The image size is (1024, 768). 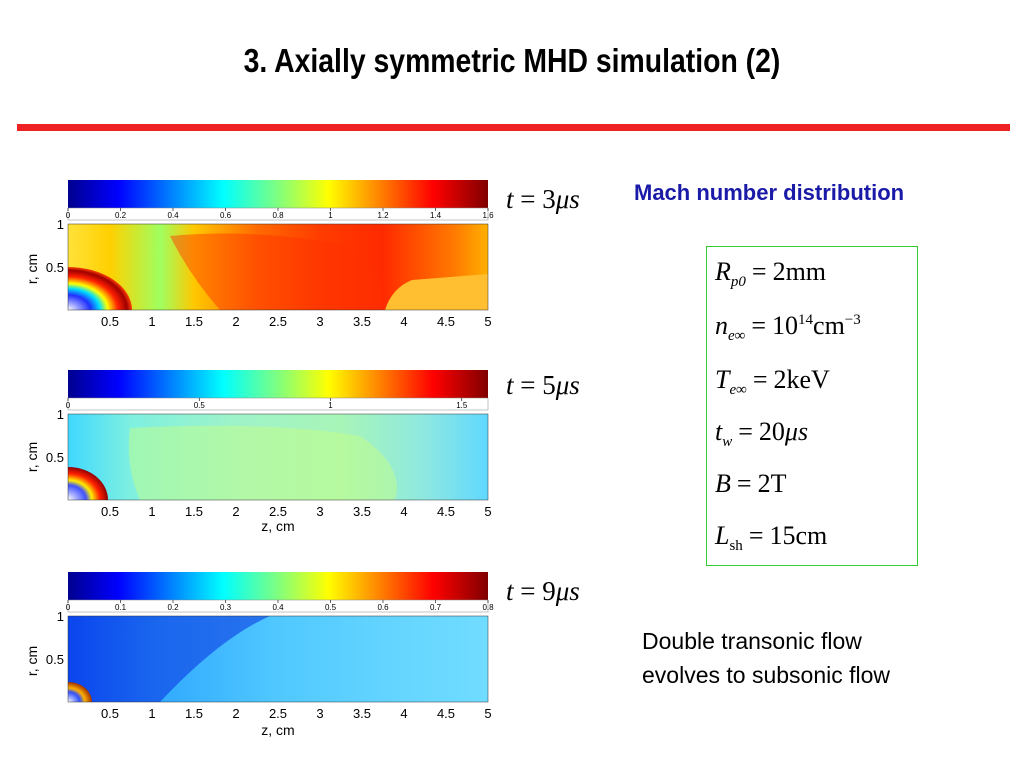 What do you see at coordinates (55, 638) in the screenshot?
I see `r-axis-ticks: 10.5` at bounding box center [55, 638].